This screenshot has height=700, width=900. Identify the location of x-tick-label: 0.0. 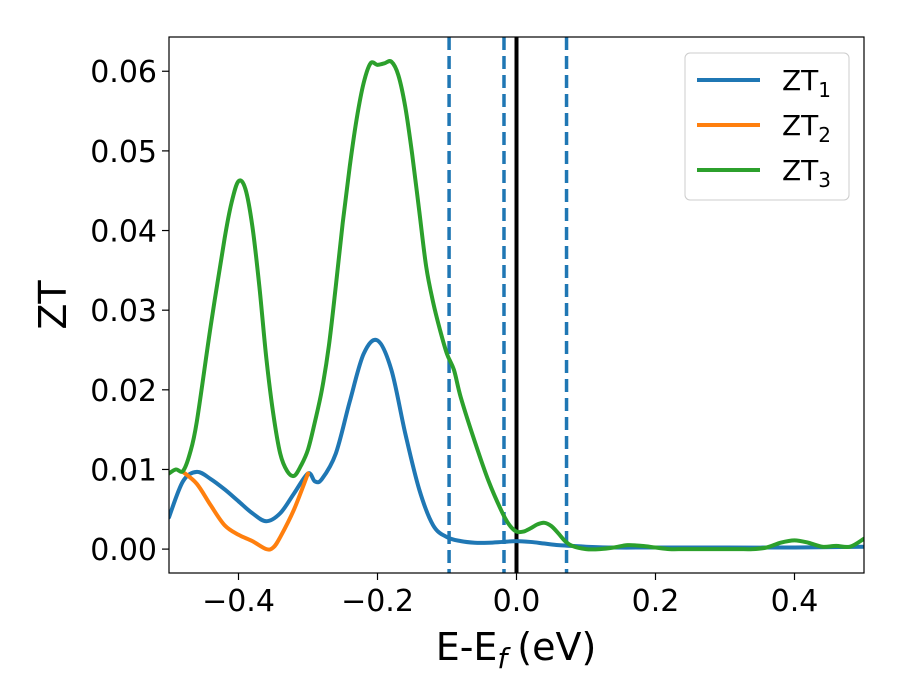
(517, 601).